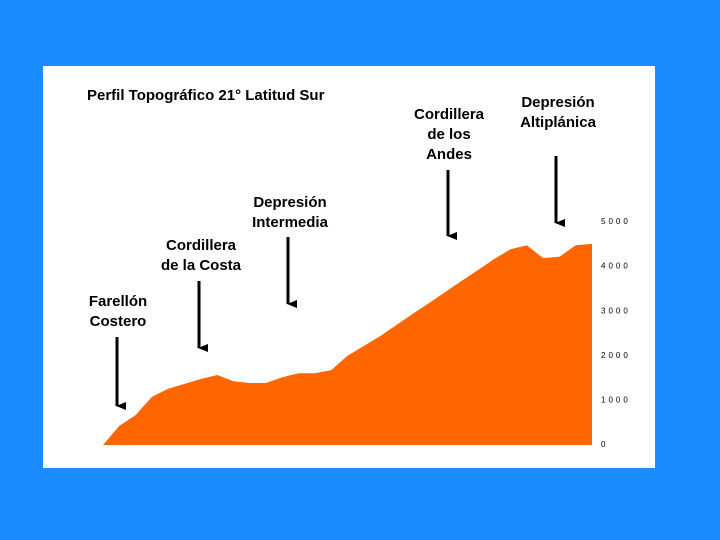 This screenshot has height=540, width=720. Describe the element at coordinates (290, 222) in the screenshot. I see `annotation-label: Intermedia` at that location.